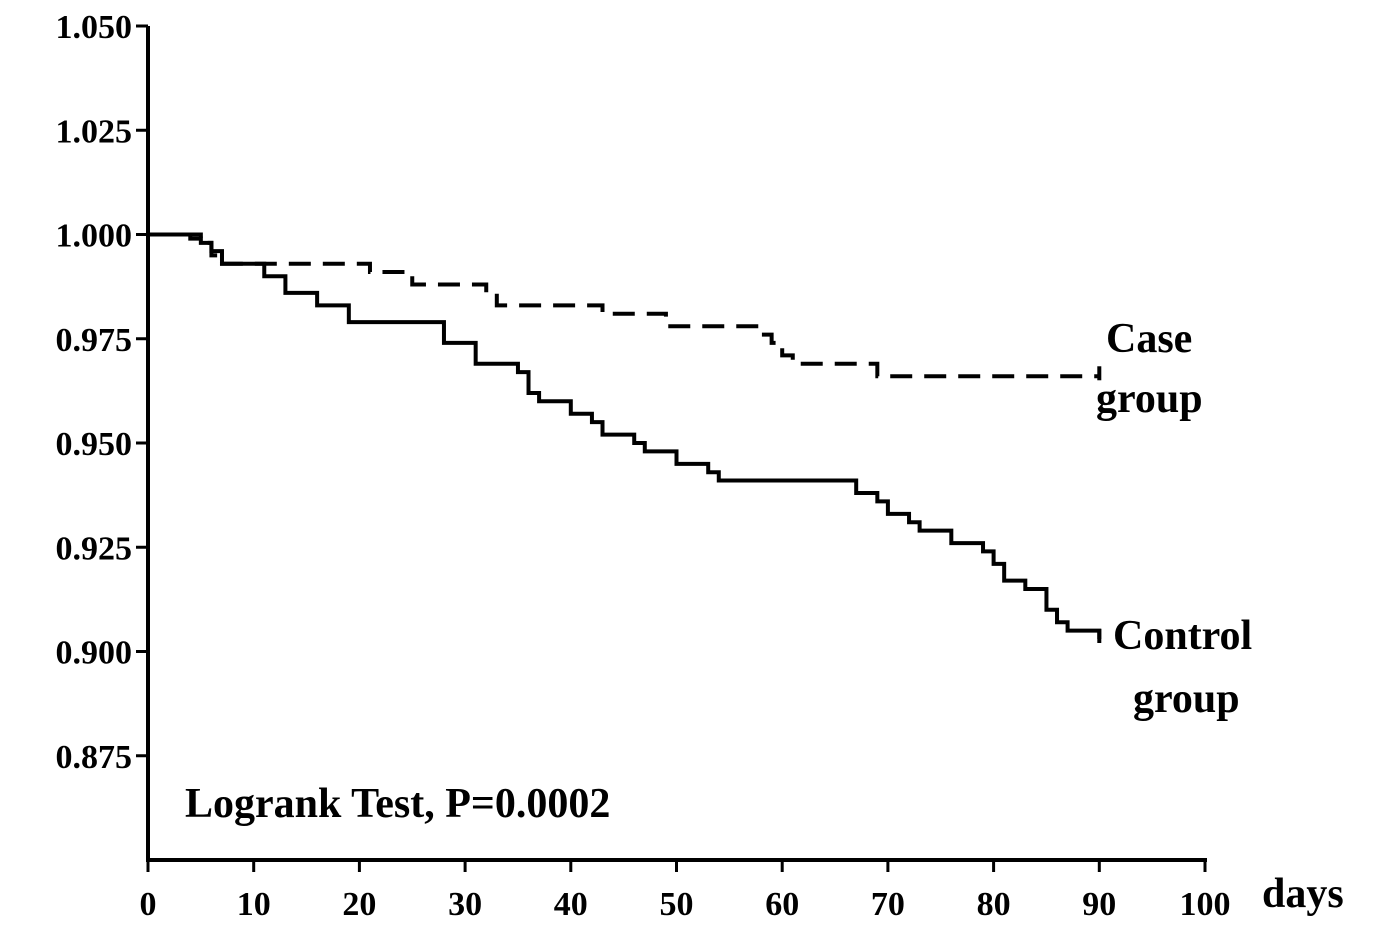 The width and height of the screenshot is (1400, 935). I want to click on x-tick-label: 90, so click(1099, 904).